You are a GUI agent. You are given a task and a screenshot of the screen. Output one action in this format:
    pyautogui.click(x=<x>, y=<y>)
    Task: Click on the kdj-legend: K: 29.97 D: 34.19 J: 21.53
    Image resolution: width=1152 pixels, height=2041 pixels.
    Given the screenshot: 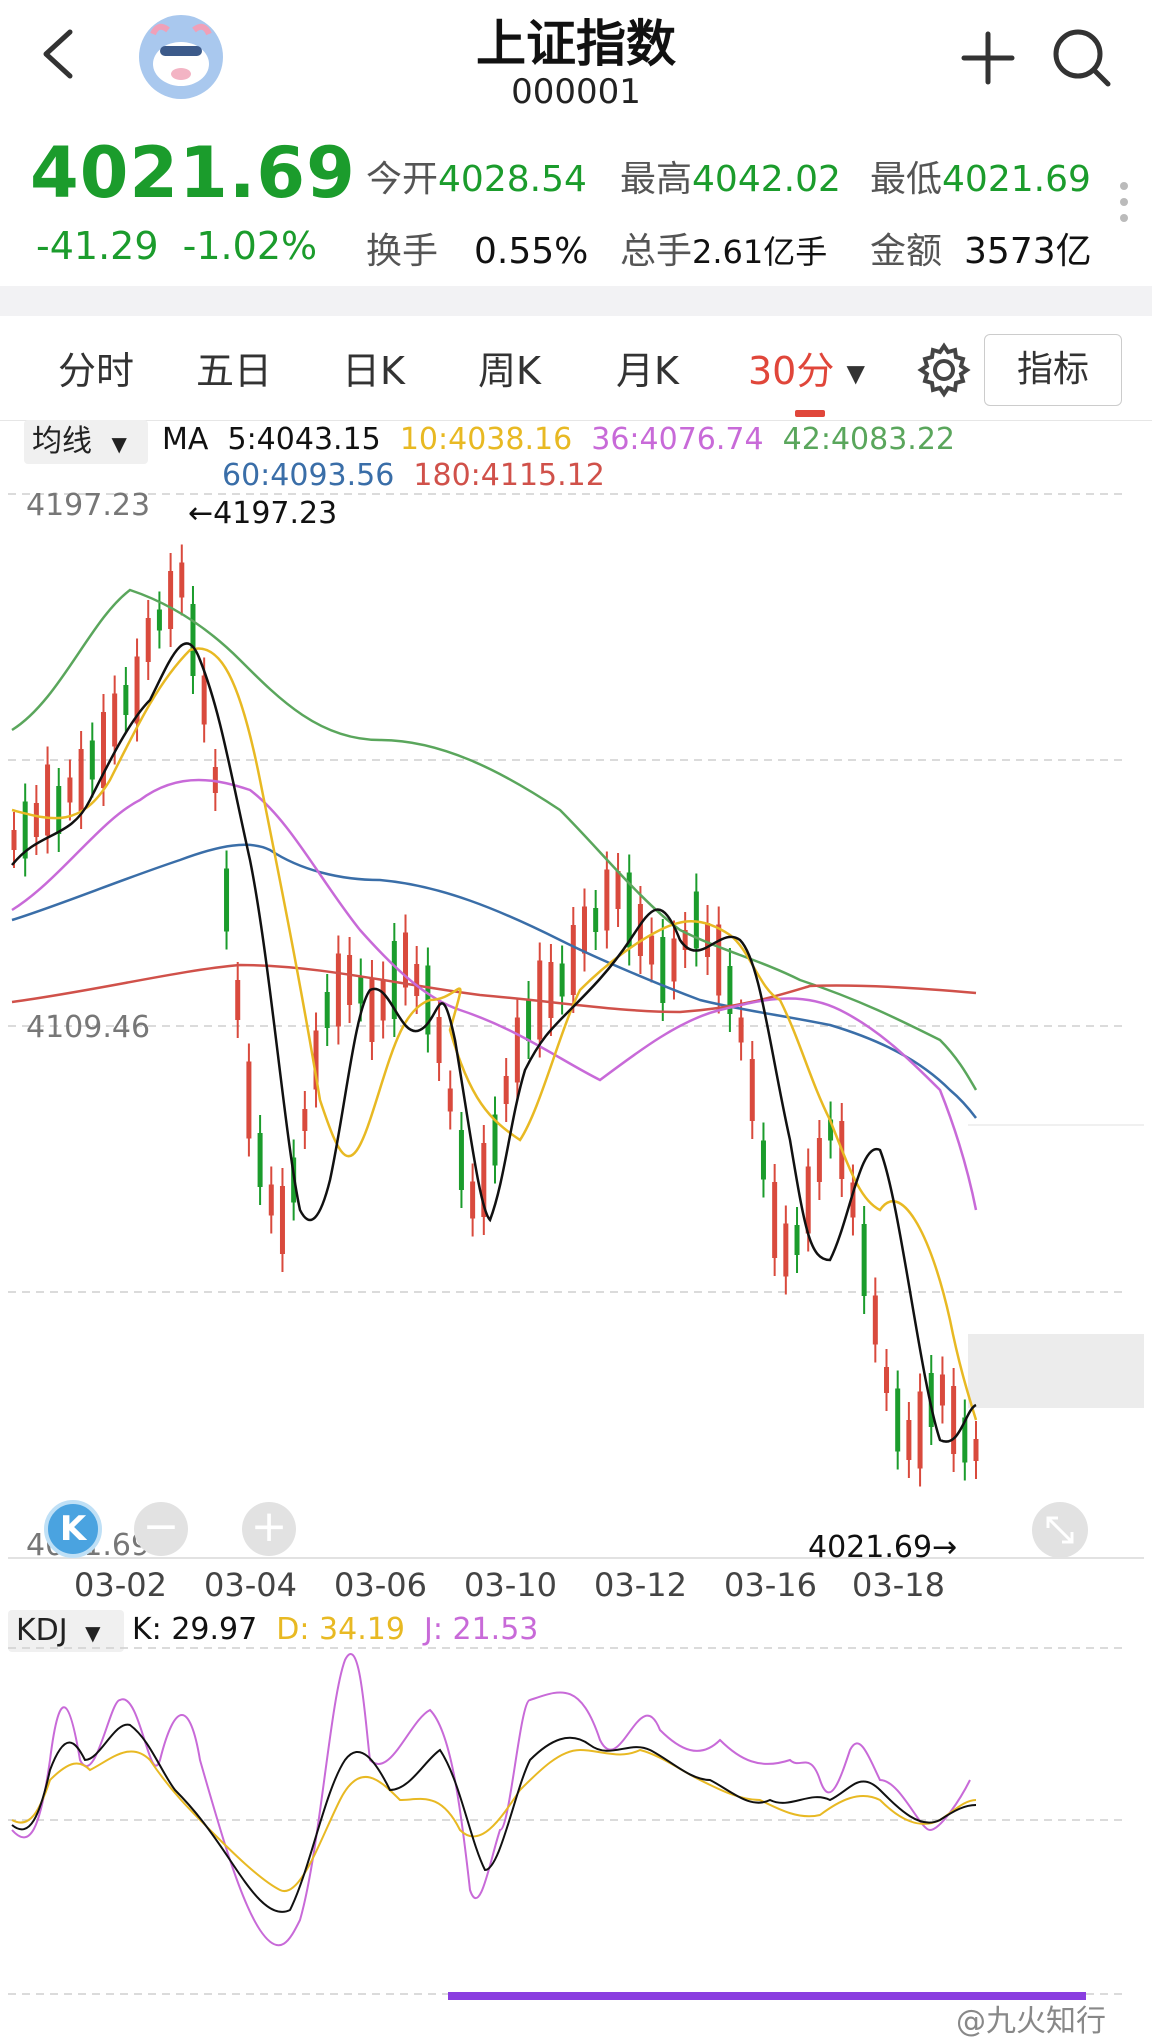 What is the action you would take?
    pyautogui.click(x=335, y=1629)
    